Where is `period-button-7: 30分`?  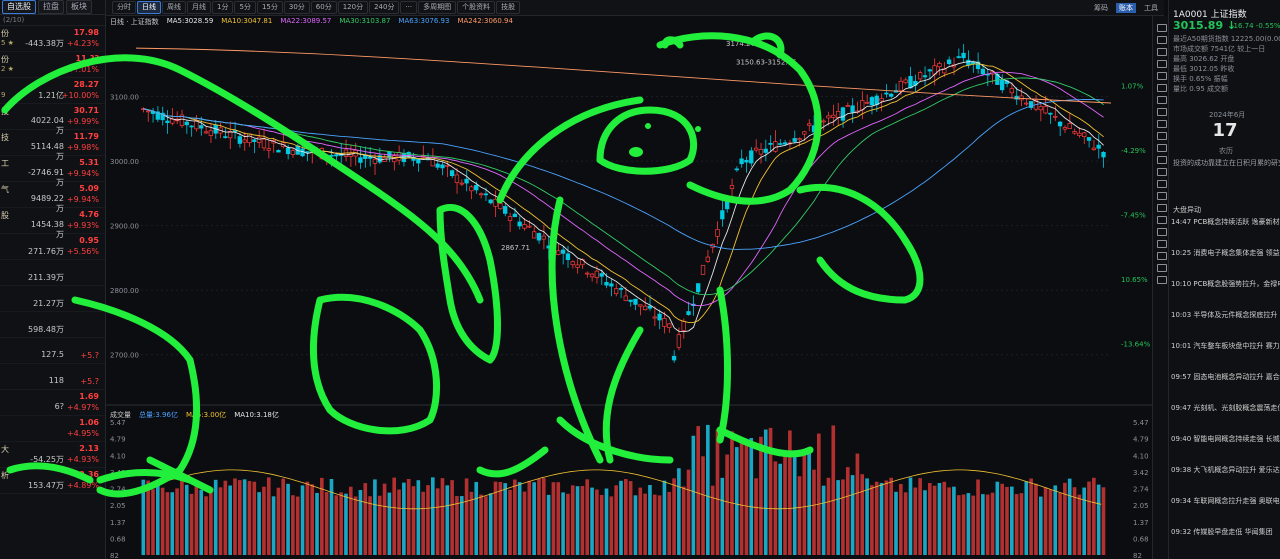
period-button-7: 30分 is located at coordinates (296, 7).